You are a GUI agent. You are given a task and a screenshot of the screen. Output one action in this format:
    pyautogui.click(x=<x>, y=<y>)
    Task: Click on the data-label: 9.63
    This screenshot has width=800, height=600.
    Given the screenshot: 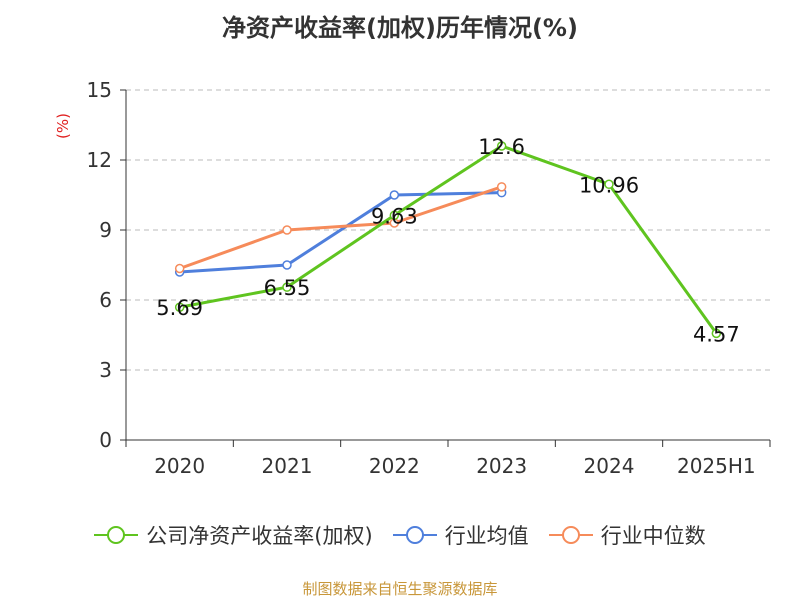 What is the action you would take?
    pyautogui.click(x=394, y=216)
    